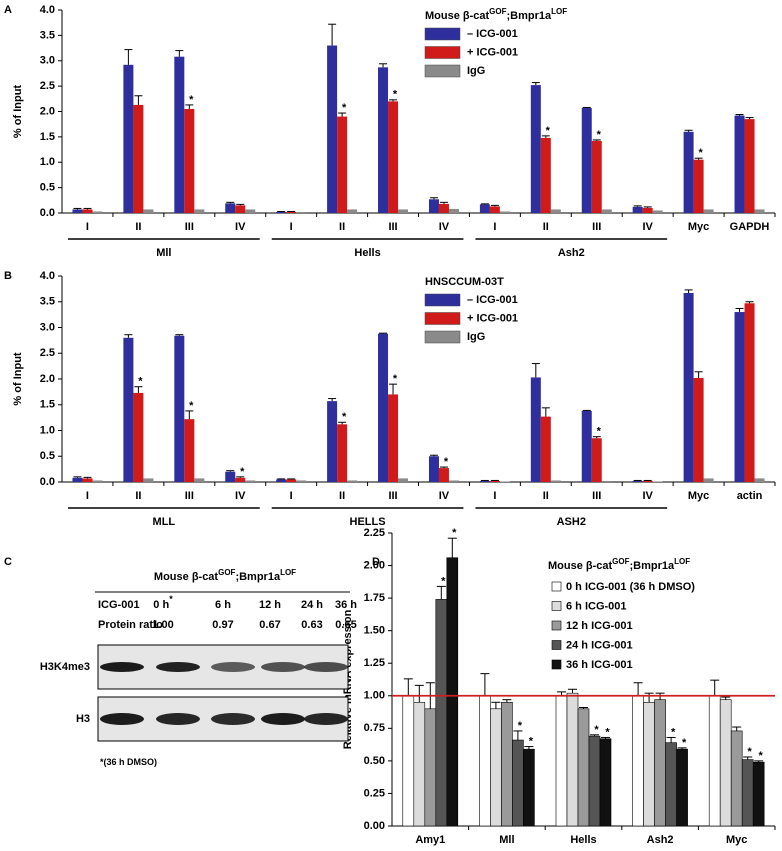  I want to click on row-label: Protein ratio, so click(130, 625).